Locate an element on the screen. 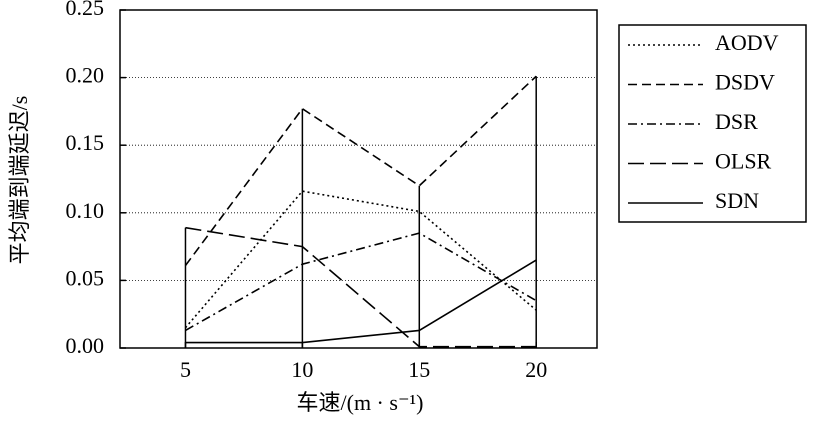 Image resolution: width=816 pixels, height=421 pixels. legend-label: DSR is located at coordinates (736, 121).